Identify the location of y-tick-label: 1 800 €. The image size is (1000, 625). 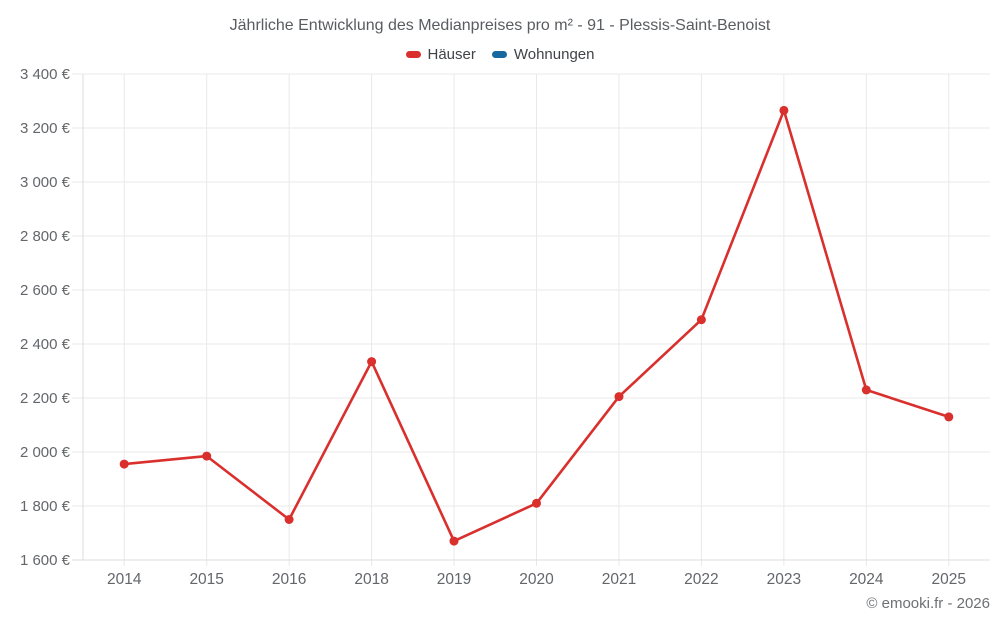
(45, 506).